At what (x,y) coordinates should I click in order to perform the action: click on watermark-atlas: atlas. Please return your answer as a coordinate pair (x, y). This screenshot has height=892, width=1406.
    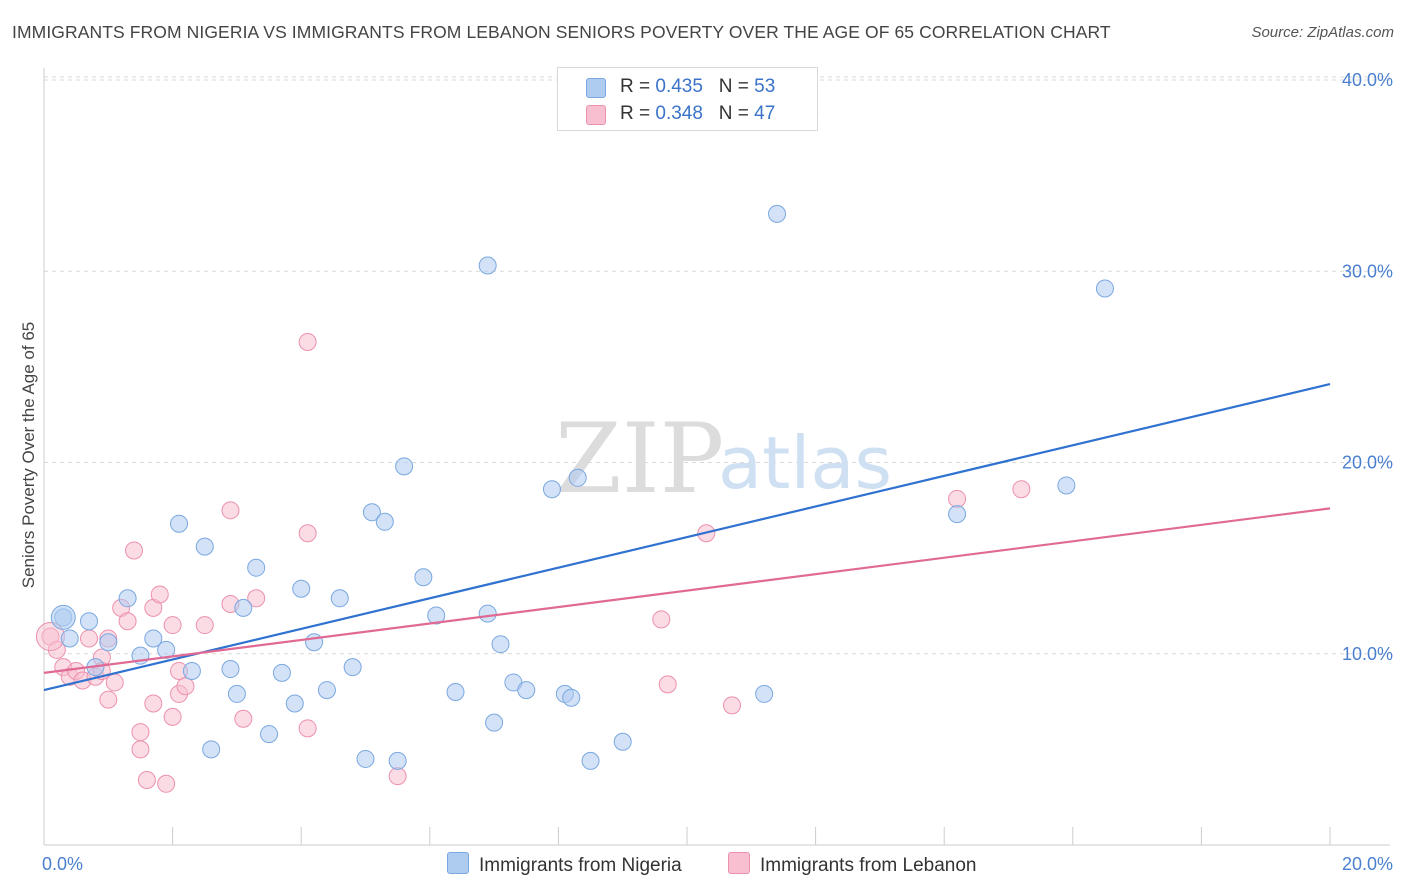
    Looking at the image, I should click on (805, 463).